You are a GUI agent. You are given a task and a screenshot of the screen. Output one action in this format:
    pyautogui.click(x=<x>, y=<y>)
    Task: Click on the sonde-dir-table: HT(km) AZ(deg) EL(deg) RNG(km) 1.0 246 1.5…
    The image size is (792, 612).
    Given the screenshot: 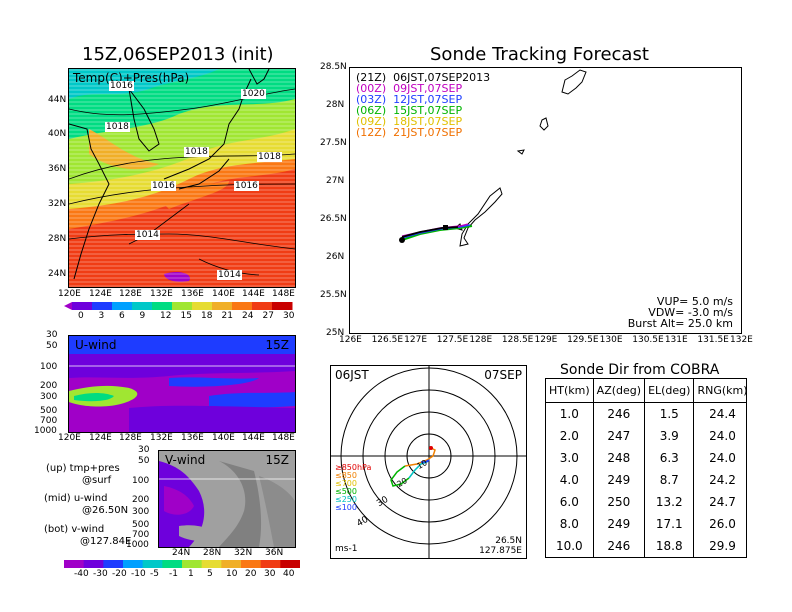 What is the action you would take?
    pyautogui.click(x=646, y=468)
    